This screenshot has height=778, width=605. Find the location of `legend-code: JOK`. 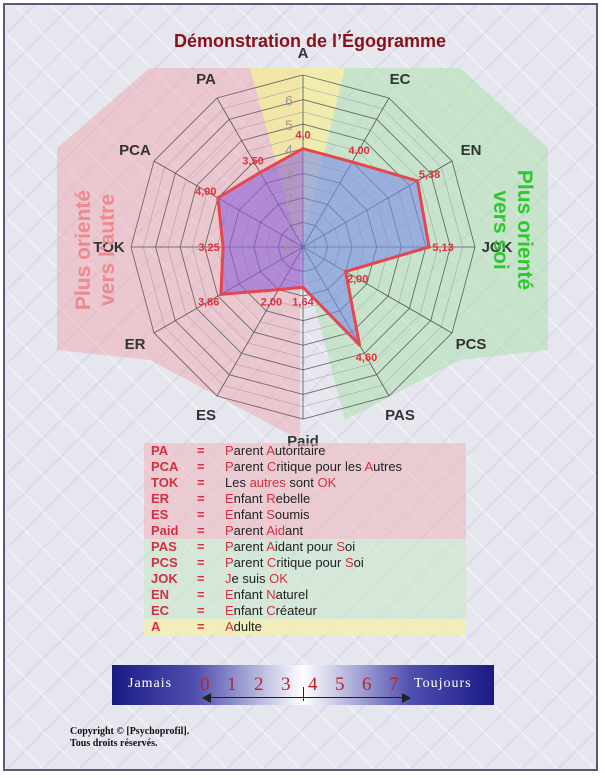

legend-code: JOK is located at coordinates (164, 578).